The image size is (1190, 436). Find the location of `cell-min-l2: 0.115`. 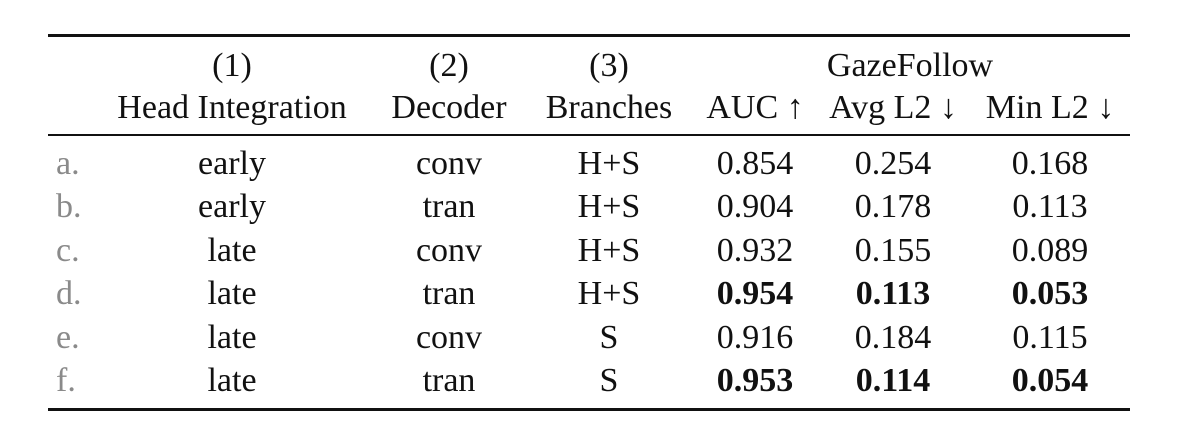

cell-min-l2: 0.115 is located at coordinates (1050, 337).